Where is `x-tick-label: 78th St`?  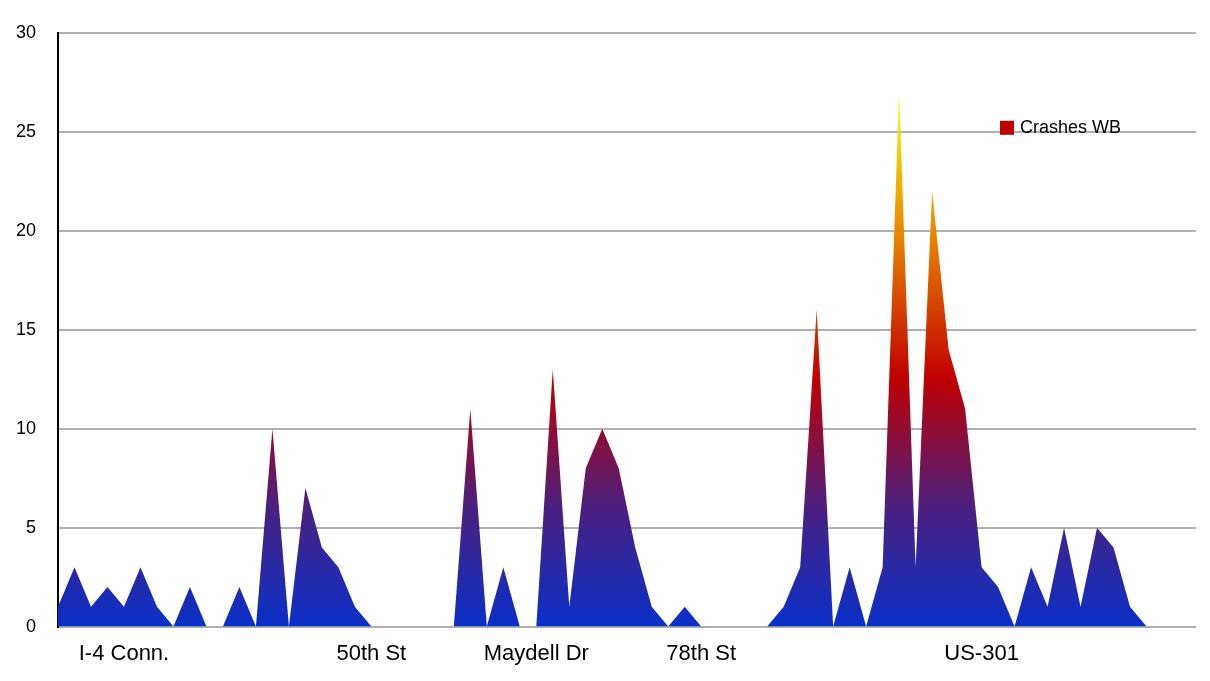
x-tick-label: 78th St is located at coordinates (701, 652).